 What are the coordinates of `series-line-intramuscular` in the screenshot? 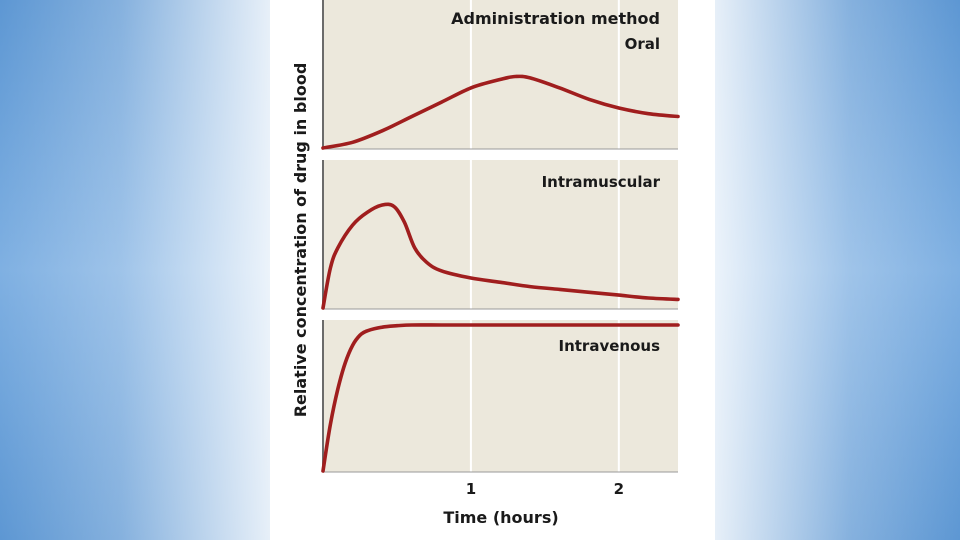 It's located at (500, 256).